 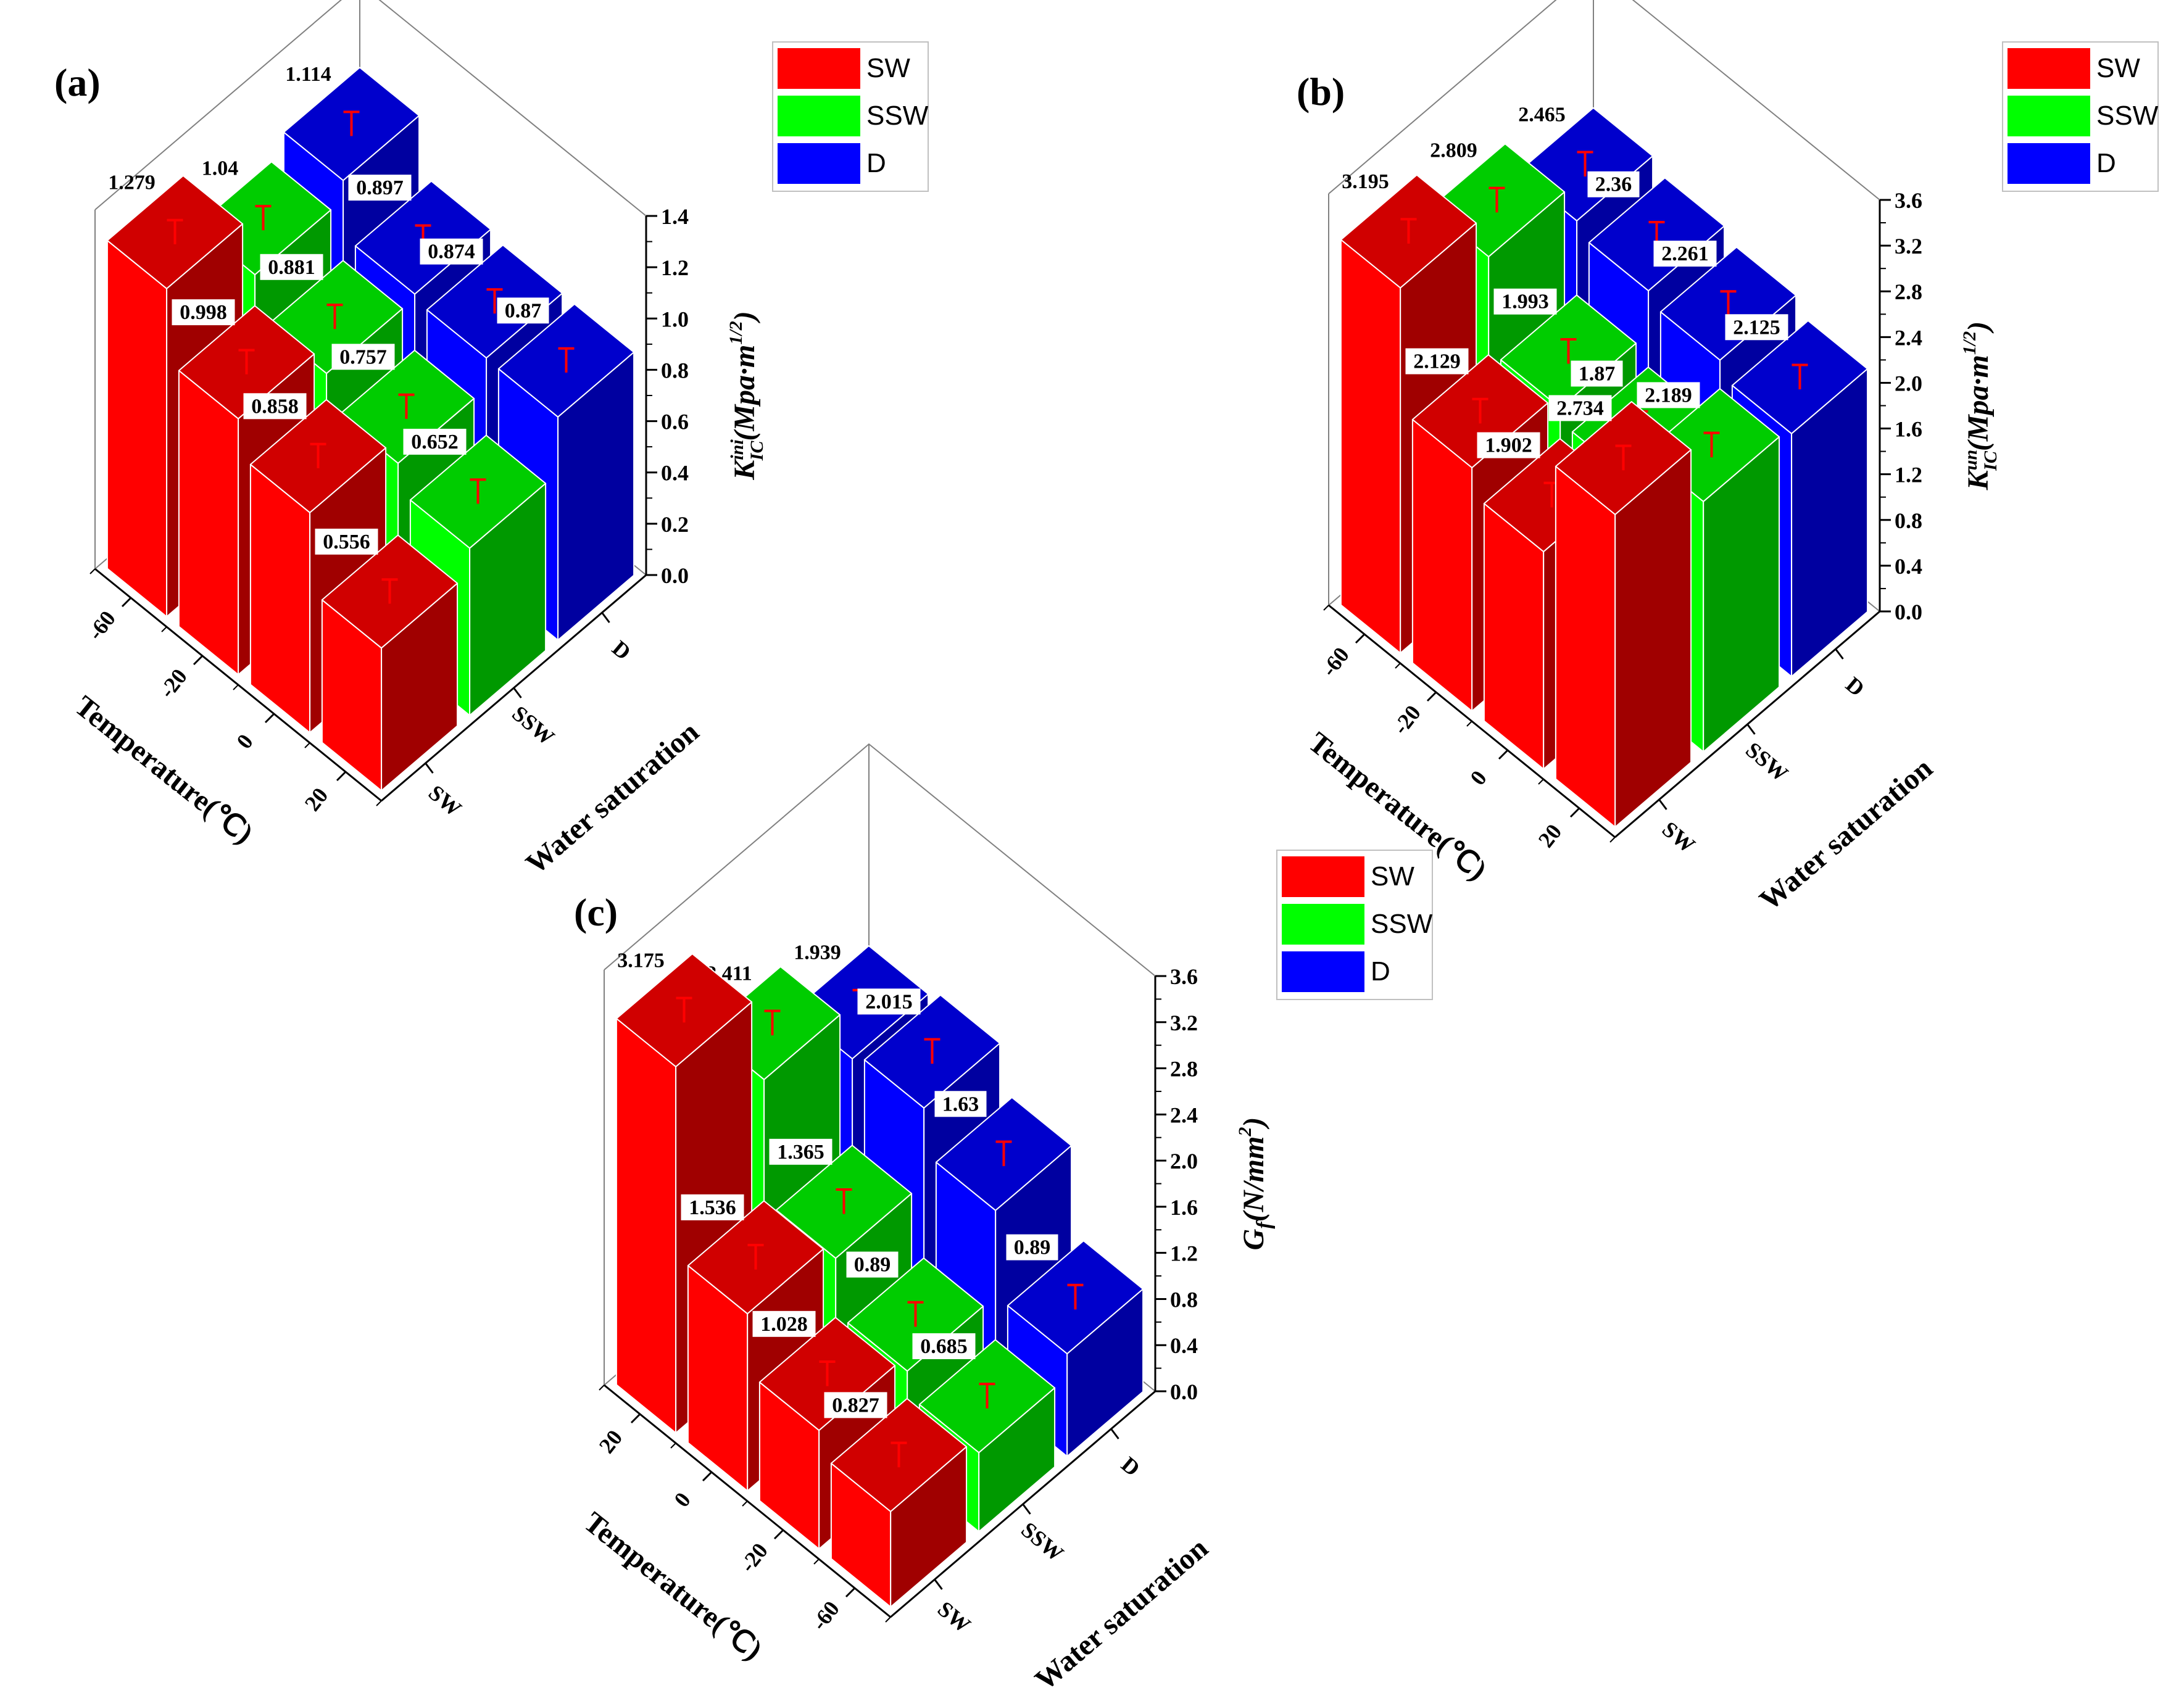 What do you see at coordinates (1908, 429) in the screenshot?
I see `z-tick-label: 1.6` at bounding box center [1908, 429].